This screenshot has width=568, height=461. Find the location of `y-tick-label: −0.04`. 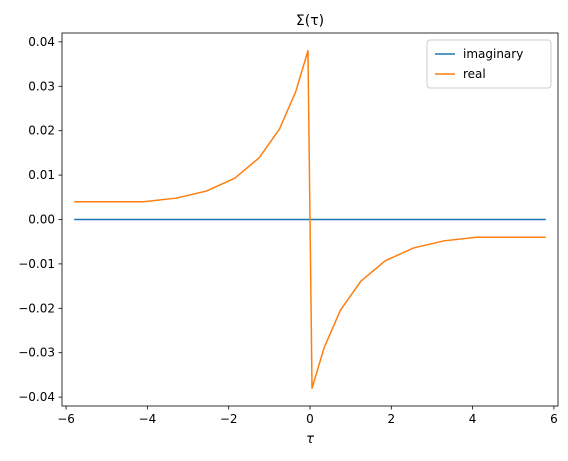

y-tick-label: −0.04 is located at coordinates (36, 397).